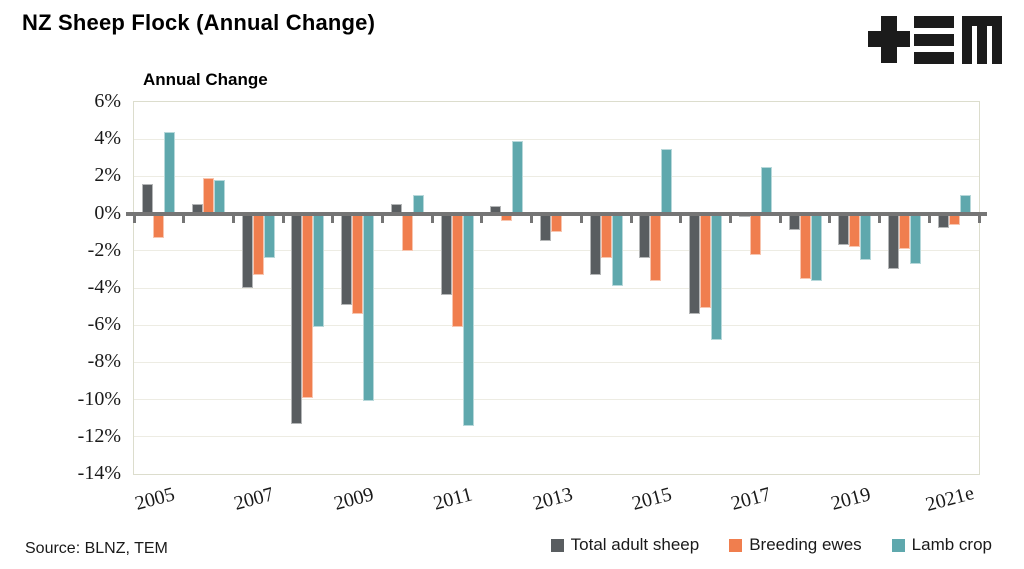  What do you see at coordinates (468, 319) in the screenshot?
I see `bar-lamb-crop-2011` at bounding box center [468, 319].